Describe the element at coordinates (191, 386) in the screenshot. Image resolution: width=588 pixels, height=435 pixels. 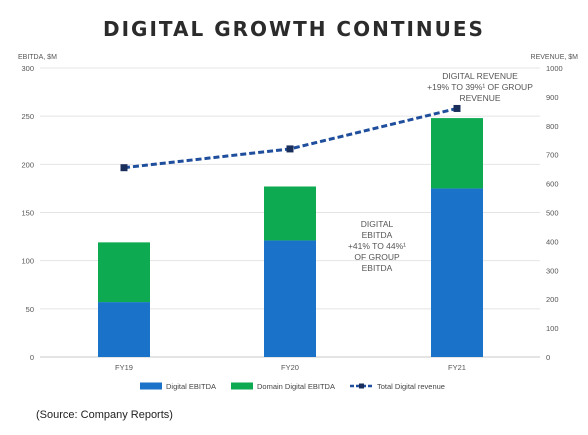
I see `legend-label-digital-ebitda: Digital EBITDA` at that location.